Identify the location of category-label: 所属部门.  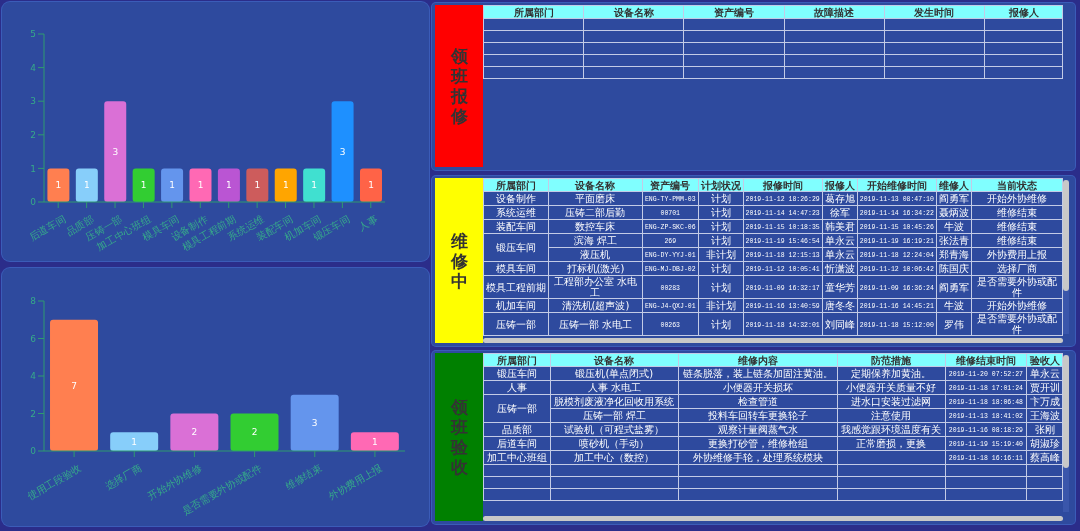
(516, 360).